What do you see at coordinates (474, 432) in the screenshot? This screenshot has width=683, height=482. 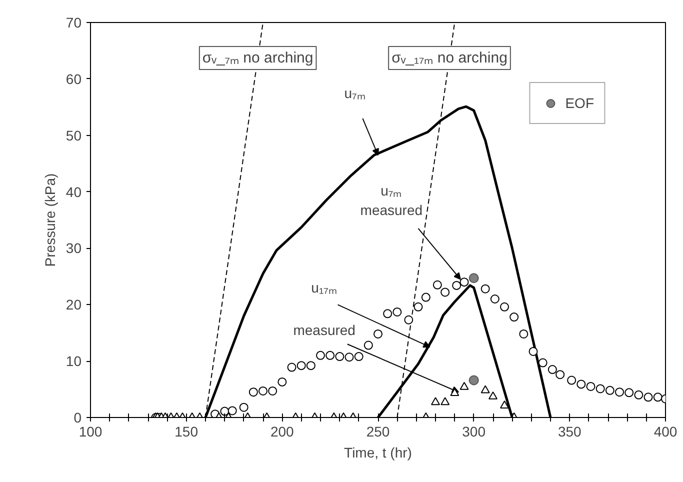 I see `x-tick-label: 300` at bounding box center [474, 432].